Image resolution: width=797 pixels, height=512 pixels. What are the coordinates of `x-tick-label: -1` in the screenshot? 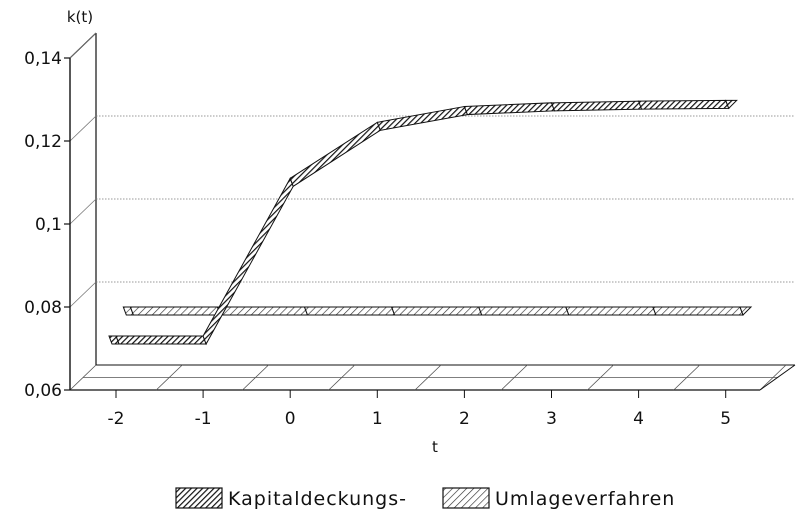 It's located at (203, 419).